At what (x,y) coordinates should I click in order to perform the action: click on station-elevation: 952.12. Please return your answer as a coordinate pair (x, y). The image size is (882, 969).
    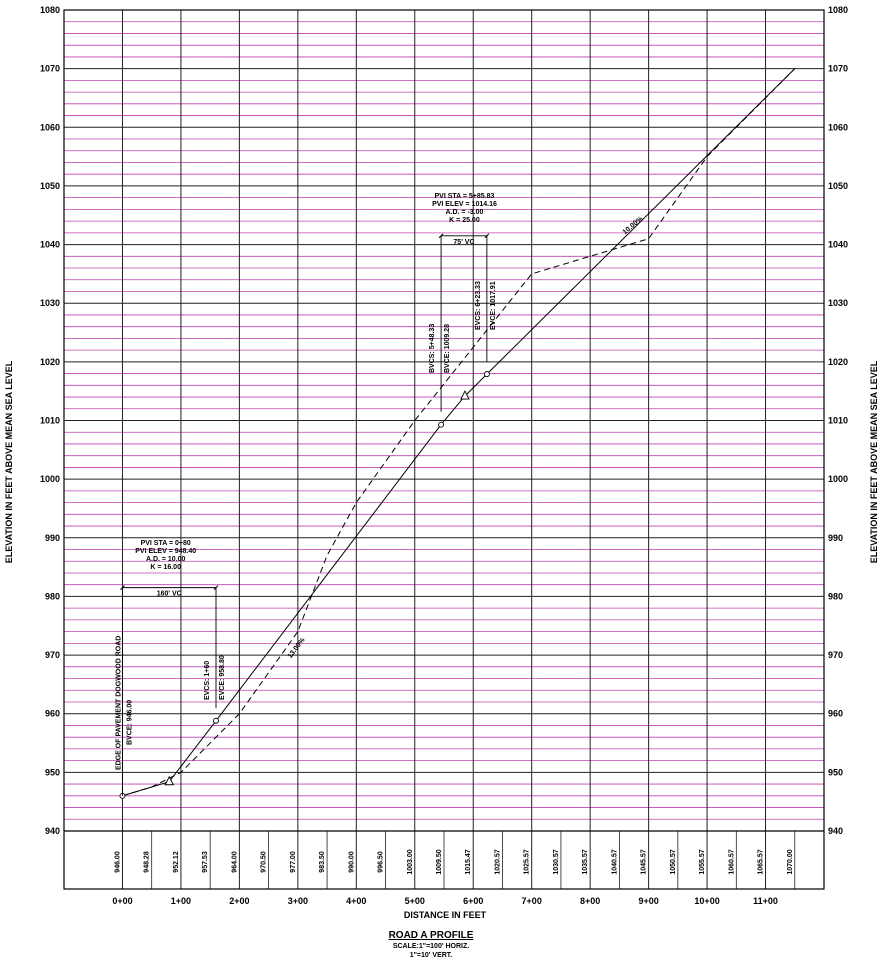
    Looking at the image, I should click on (176, 862).